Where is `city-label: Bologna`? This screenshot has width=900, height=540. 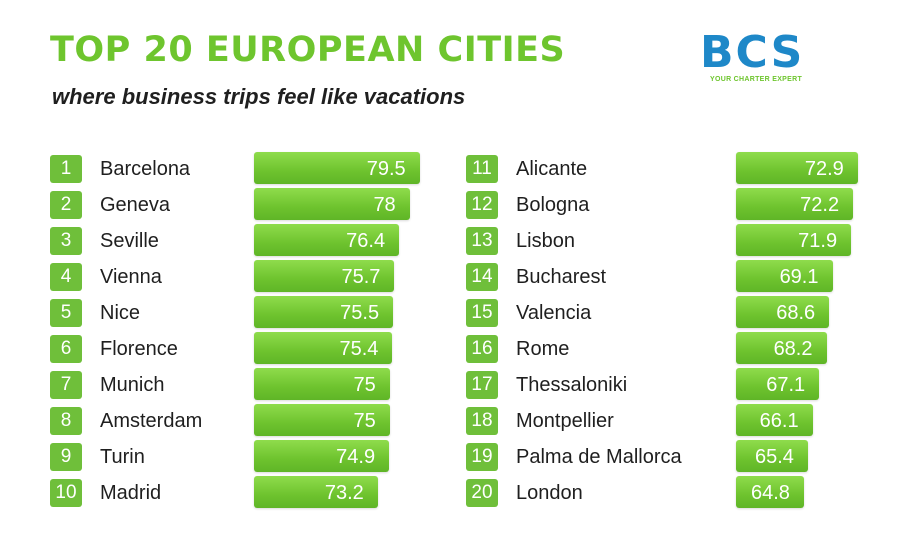
city-label: Bologna is located at coordinates (553, 205).